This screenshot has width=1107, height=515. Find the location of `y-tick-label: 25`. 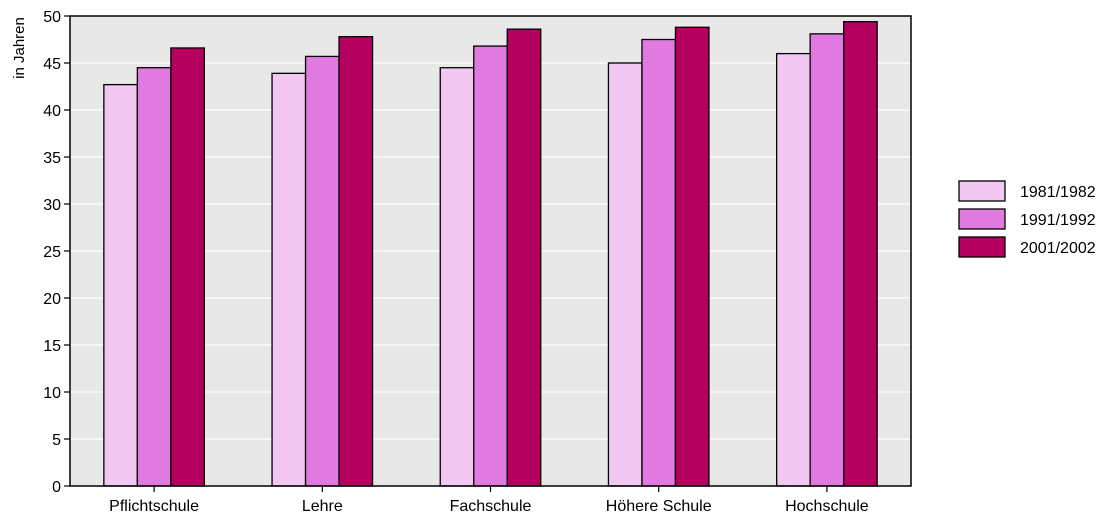

y-tick-label: 25 is located at coordinates (52, 252).